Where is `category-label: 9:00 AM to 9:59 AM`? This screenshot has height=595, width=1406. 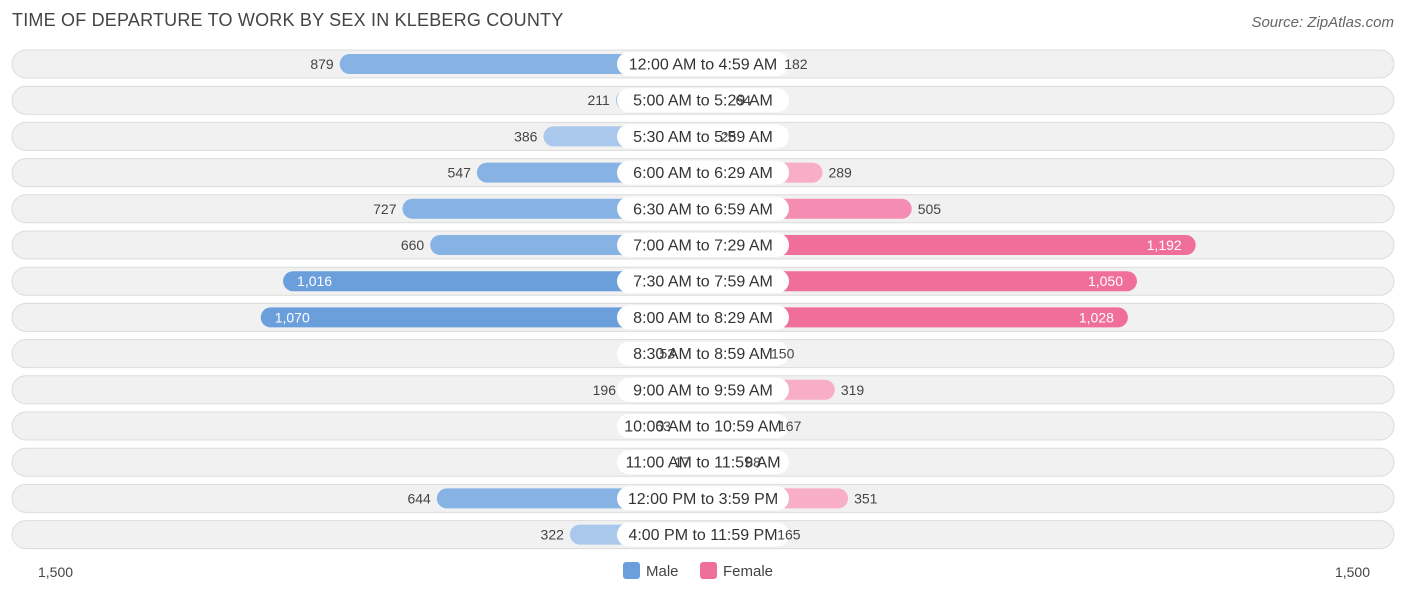
category-label: 9:00 AM to 9:59 AM is located at coordinates (703, 390).